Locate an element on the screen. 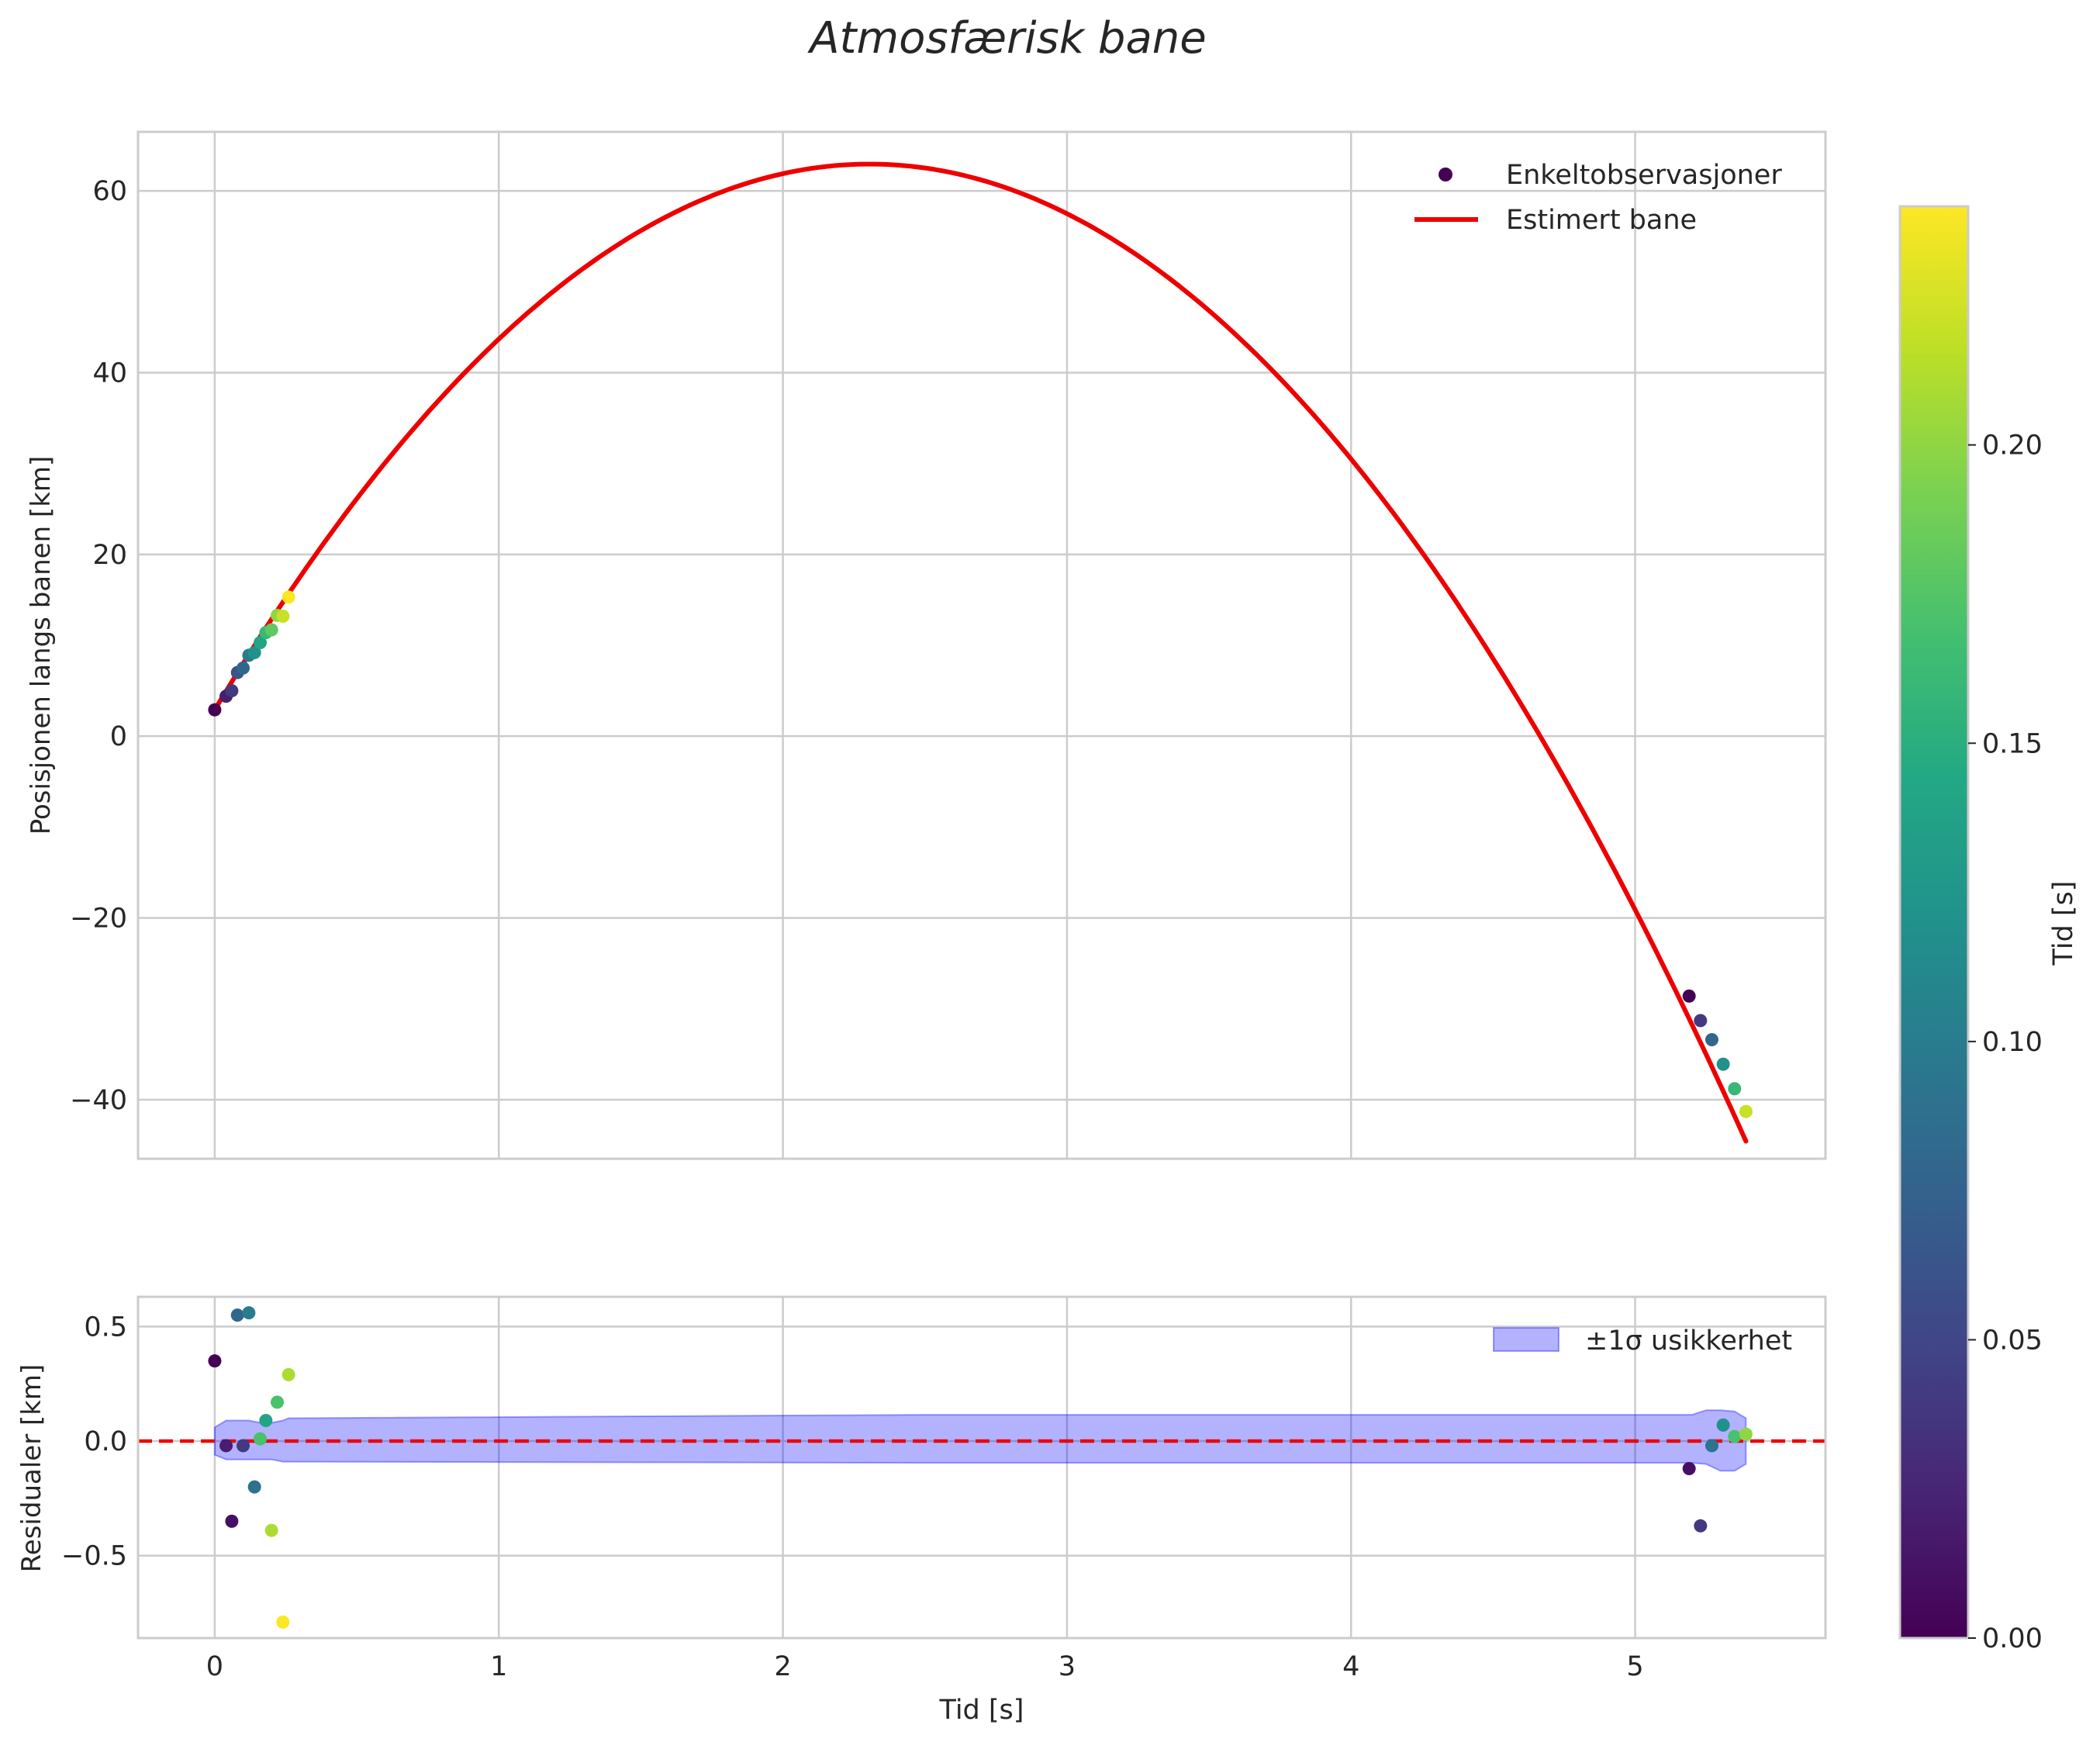 This screenshot has height=1742, width=2100. legend-patch-uncertainty is located at coordinates (1526, 1339).